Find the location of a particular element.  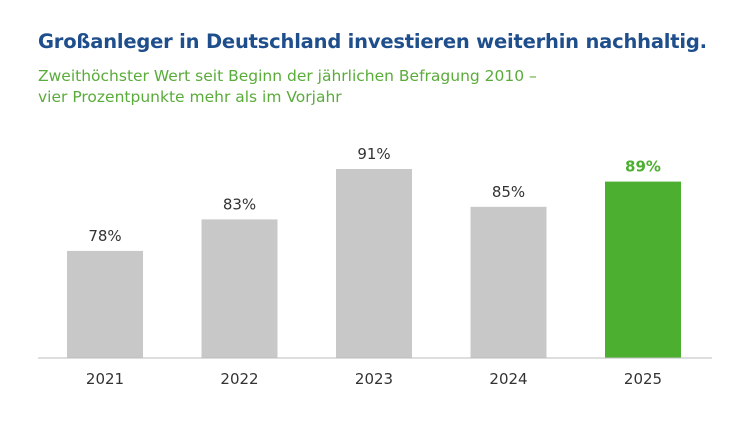

x-tick-label-2023: 2023 is located at coordinates (374, 379).